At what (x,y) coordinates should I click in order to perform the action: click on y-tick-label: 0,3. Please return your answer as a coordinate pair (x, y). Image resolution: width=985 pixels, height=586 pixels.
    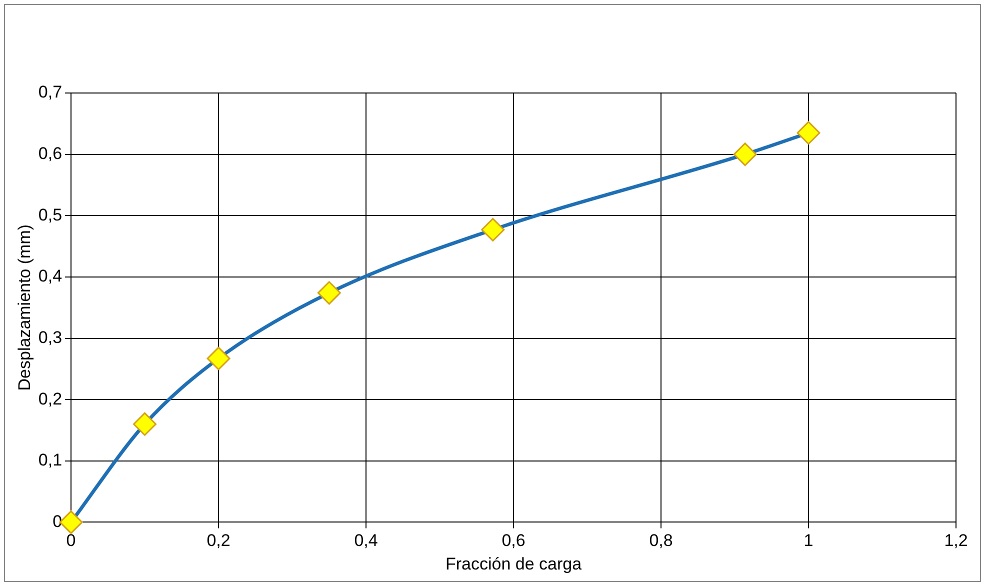
    Looking at the image, I should click on (50, 337).